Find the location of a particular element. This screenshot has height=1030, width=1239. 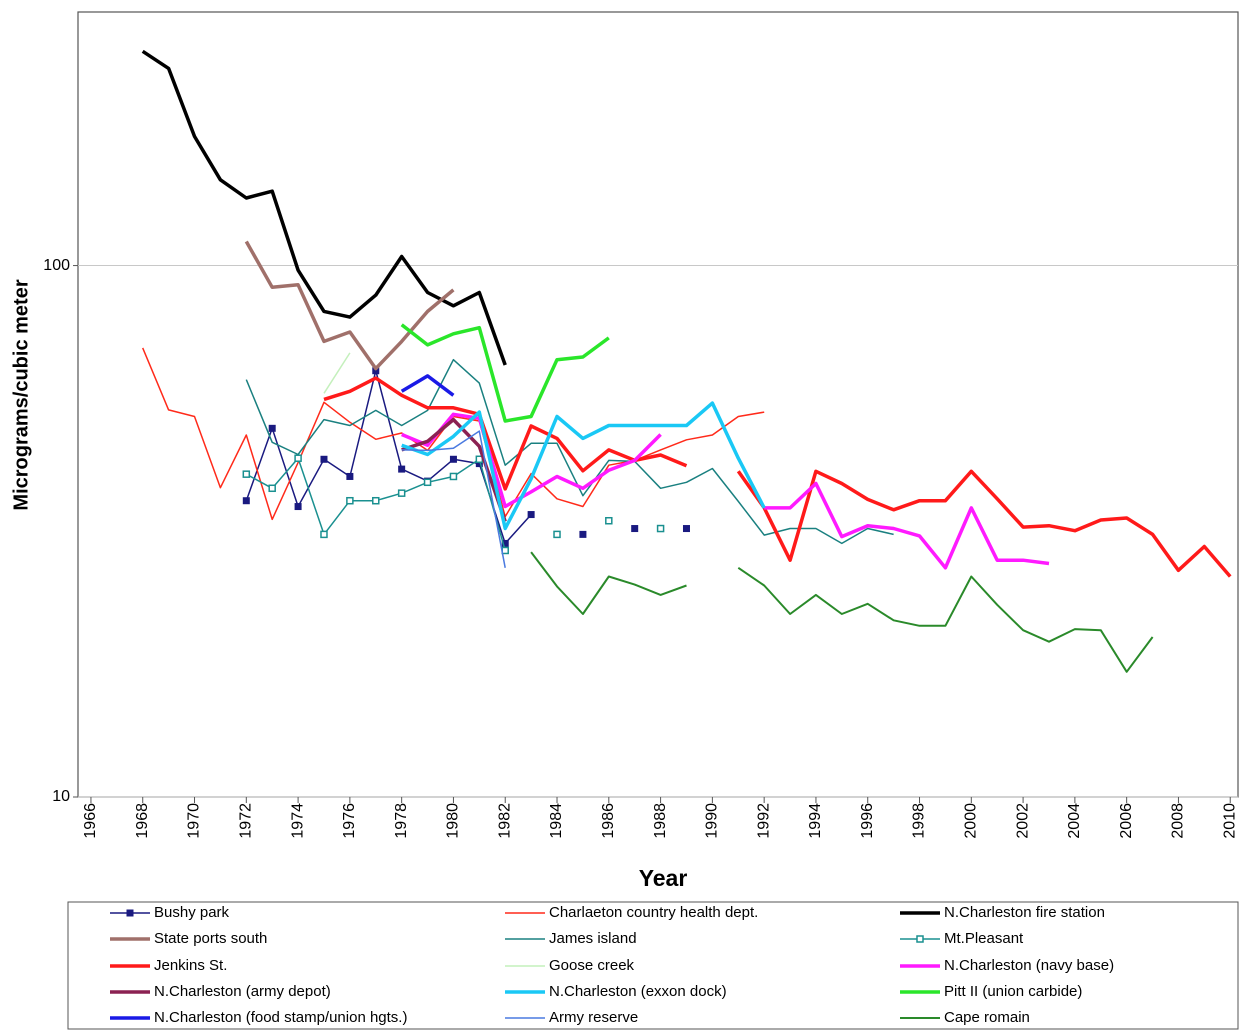

x-tick-label: 1992 is located at coordinates (763, 821).